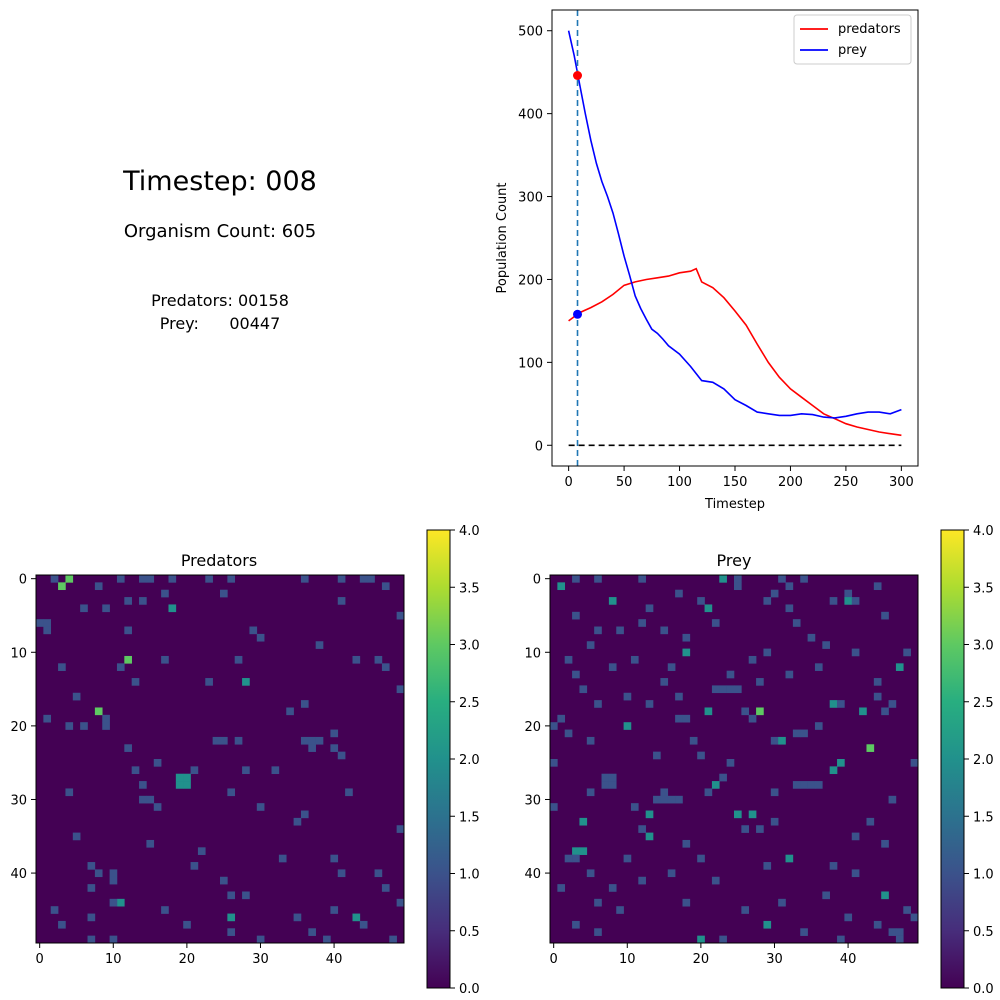  I want to click on y-tick-label: 400, so click(530, 115).